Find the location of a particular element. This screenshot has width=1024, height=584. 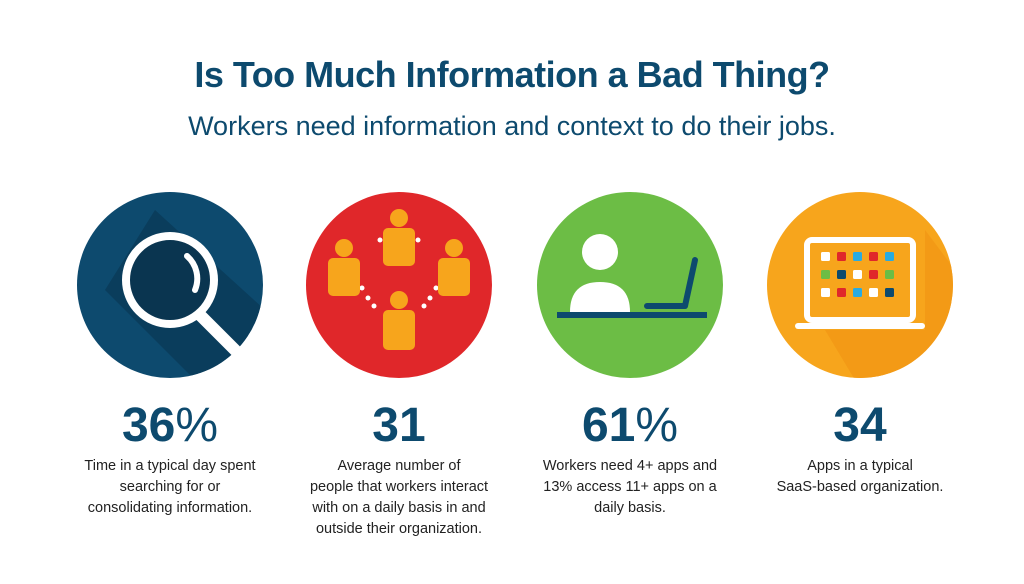

stat-value: 61% is located at coordinates (630, 425).